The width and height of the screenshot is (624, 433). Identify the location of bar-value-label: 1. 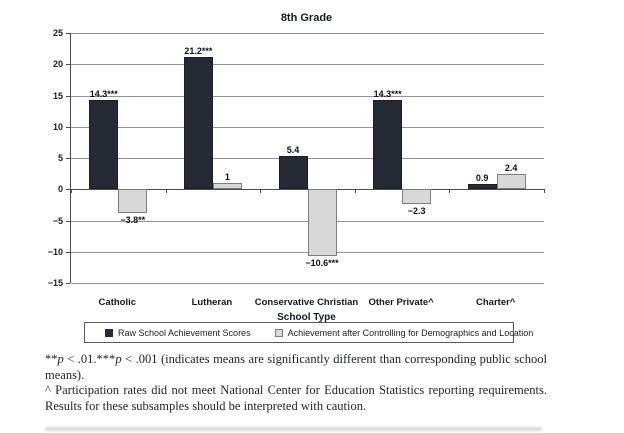
(227, 177).